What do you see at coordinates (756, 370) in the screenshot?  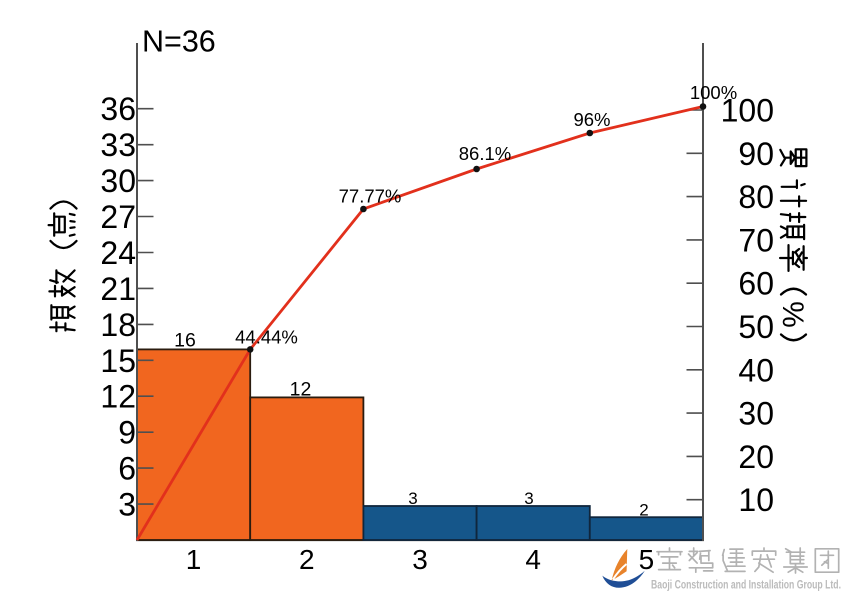 I see `svg-text: 40` at bounding box center [756, 370].